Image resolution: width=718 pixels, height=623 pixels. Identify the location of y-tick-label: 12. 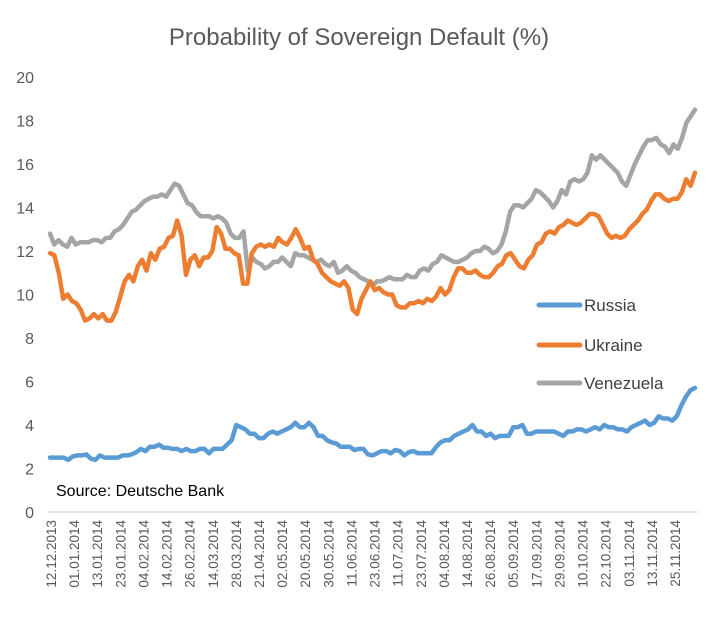
(25, 252).